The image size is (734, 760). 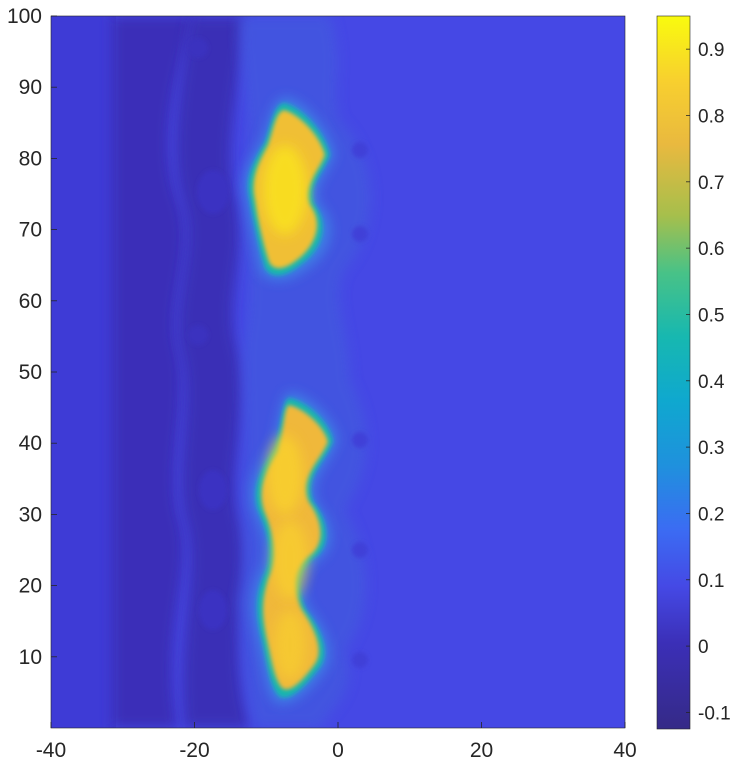 What do you see at coordinates (30, 230) in the screenshot?
I see `y-tick-label: 70` at bounding box center [30, 230].